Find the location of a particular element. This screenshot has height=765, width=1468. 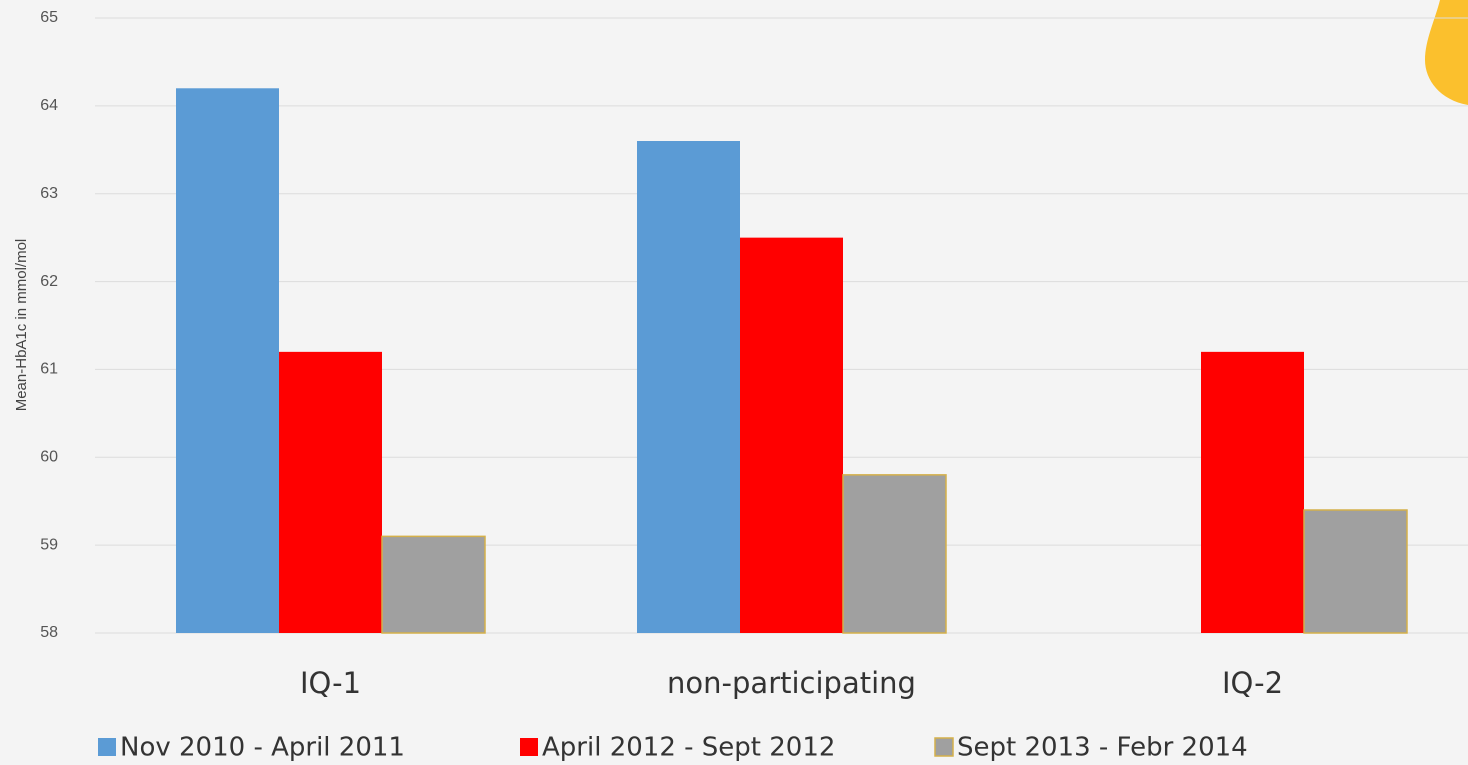

y-tick-label: 63 is located at coordinates (49, 193).